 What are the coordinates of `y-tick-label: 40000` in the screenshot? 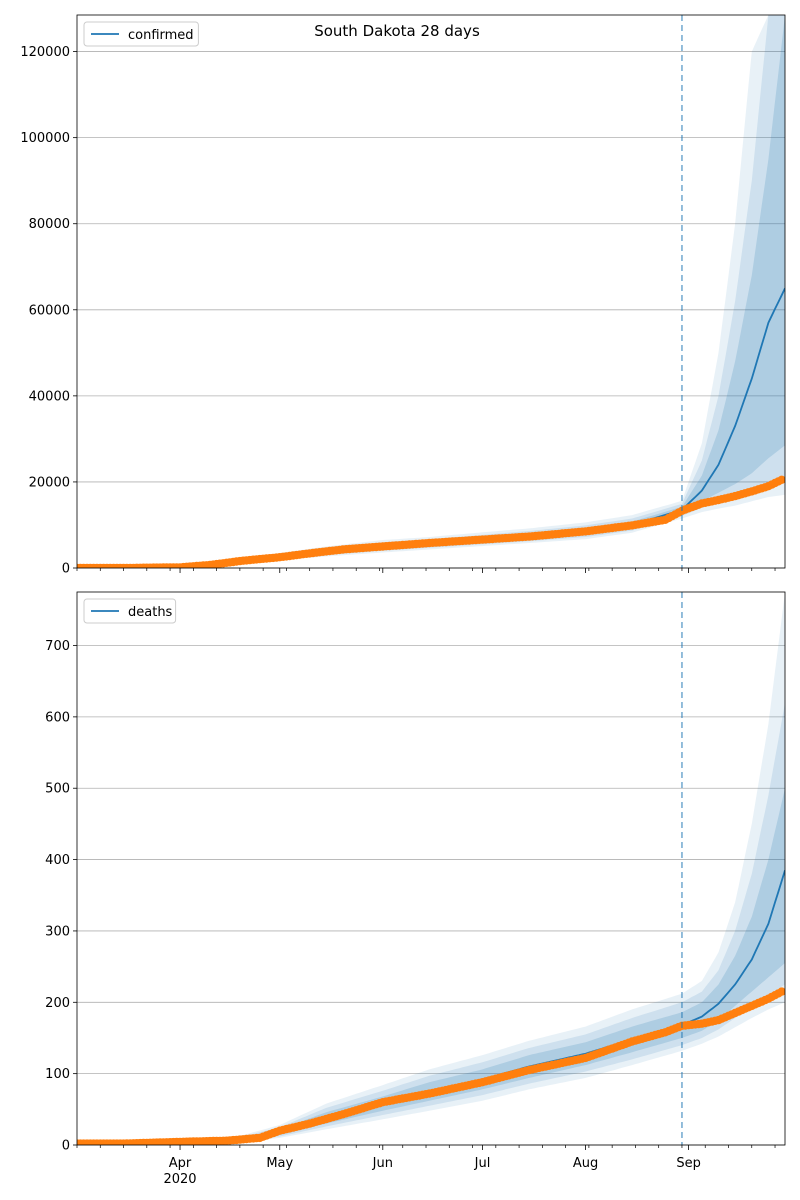 It's located at (49, 396).